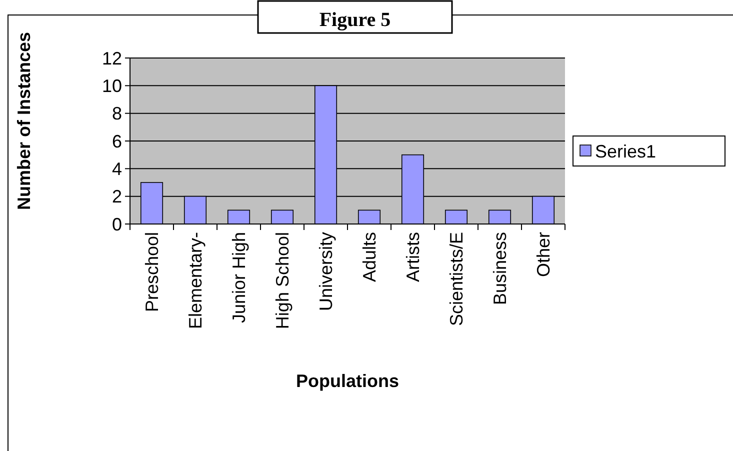 This screenshot has width=733, height=451. Describe the element at coordinates (326, 272) in the screenshot. I see `x-tick-label: University` at that location.